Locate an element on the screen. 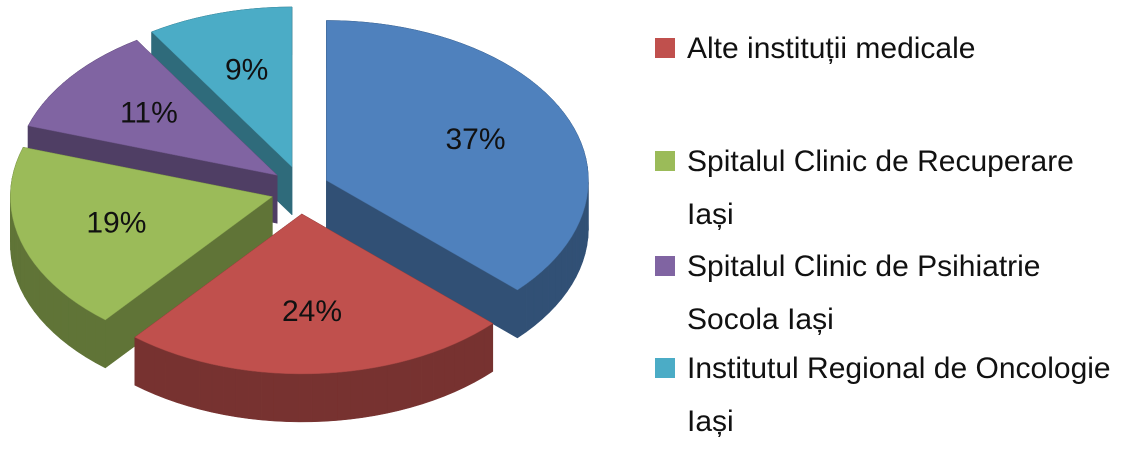 The image size is (1142, 464). legend-item: Spitalul Clinic de Recuperare Iași is located at coordinates (890, 188).